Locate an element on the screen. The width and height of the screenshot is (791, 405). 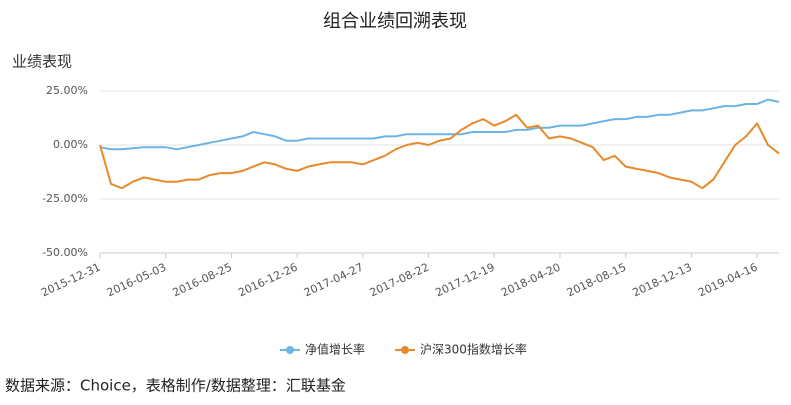
x-tick-label: 2018-08-15 is located at coordinates (596, 280).